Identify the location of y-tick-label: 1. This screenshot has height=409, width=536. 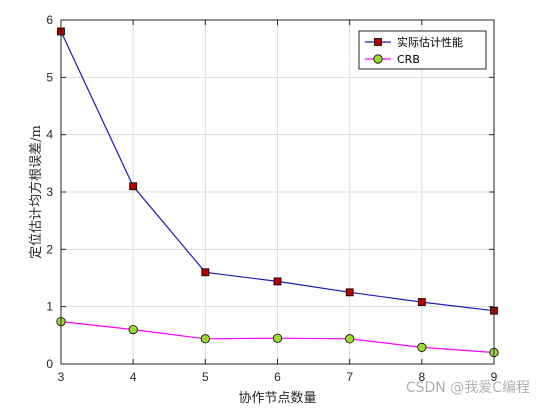
(49, 307).